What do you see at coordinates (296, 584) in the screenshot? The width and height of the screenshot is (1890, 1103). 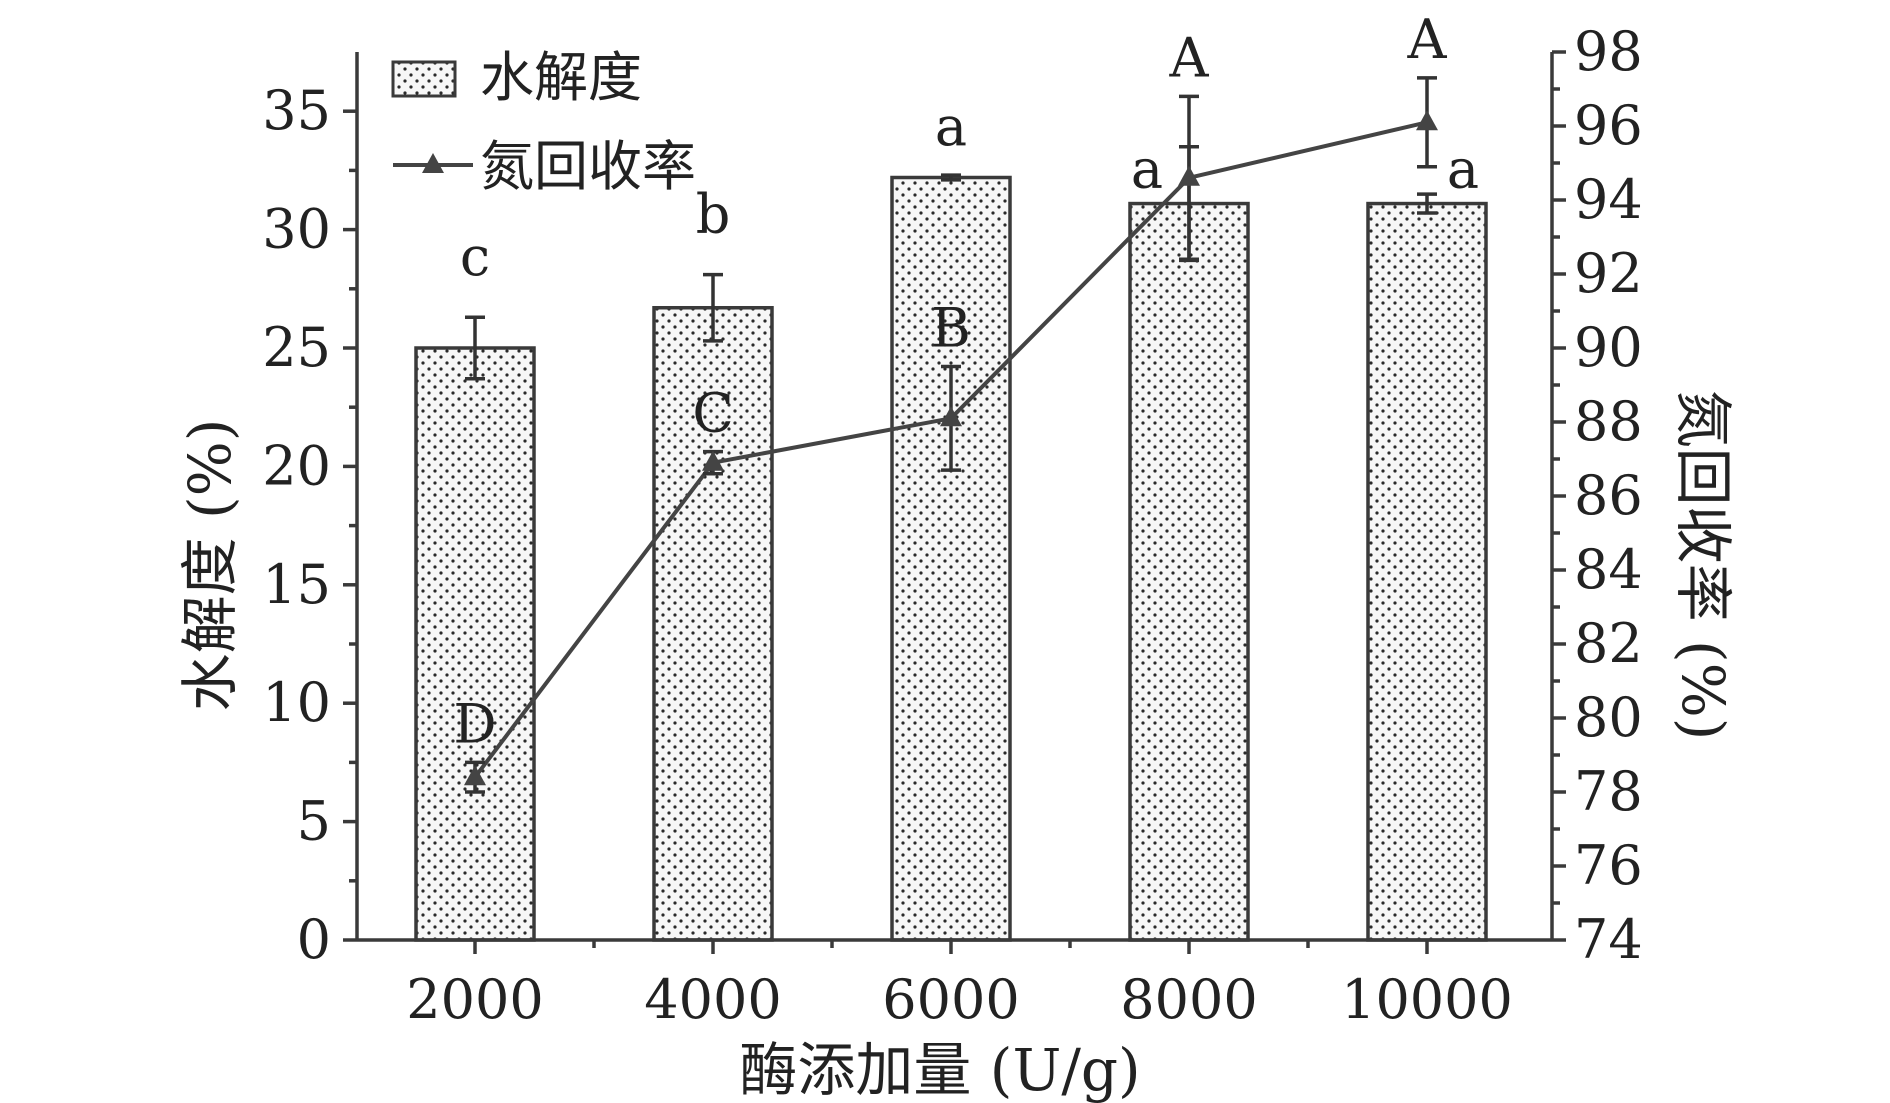 I see `y-left-tick-label-15: 15` at bounding box center [296, 584].